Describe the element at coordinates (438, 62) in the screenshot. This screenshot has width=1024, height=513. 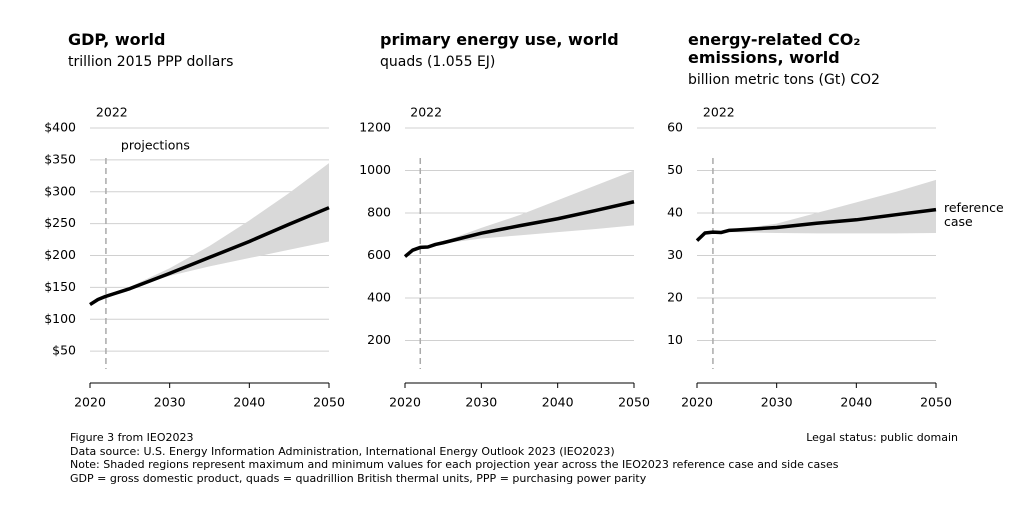
I see `panel-subtitle: quads (1.055 EJ)` at that location.